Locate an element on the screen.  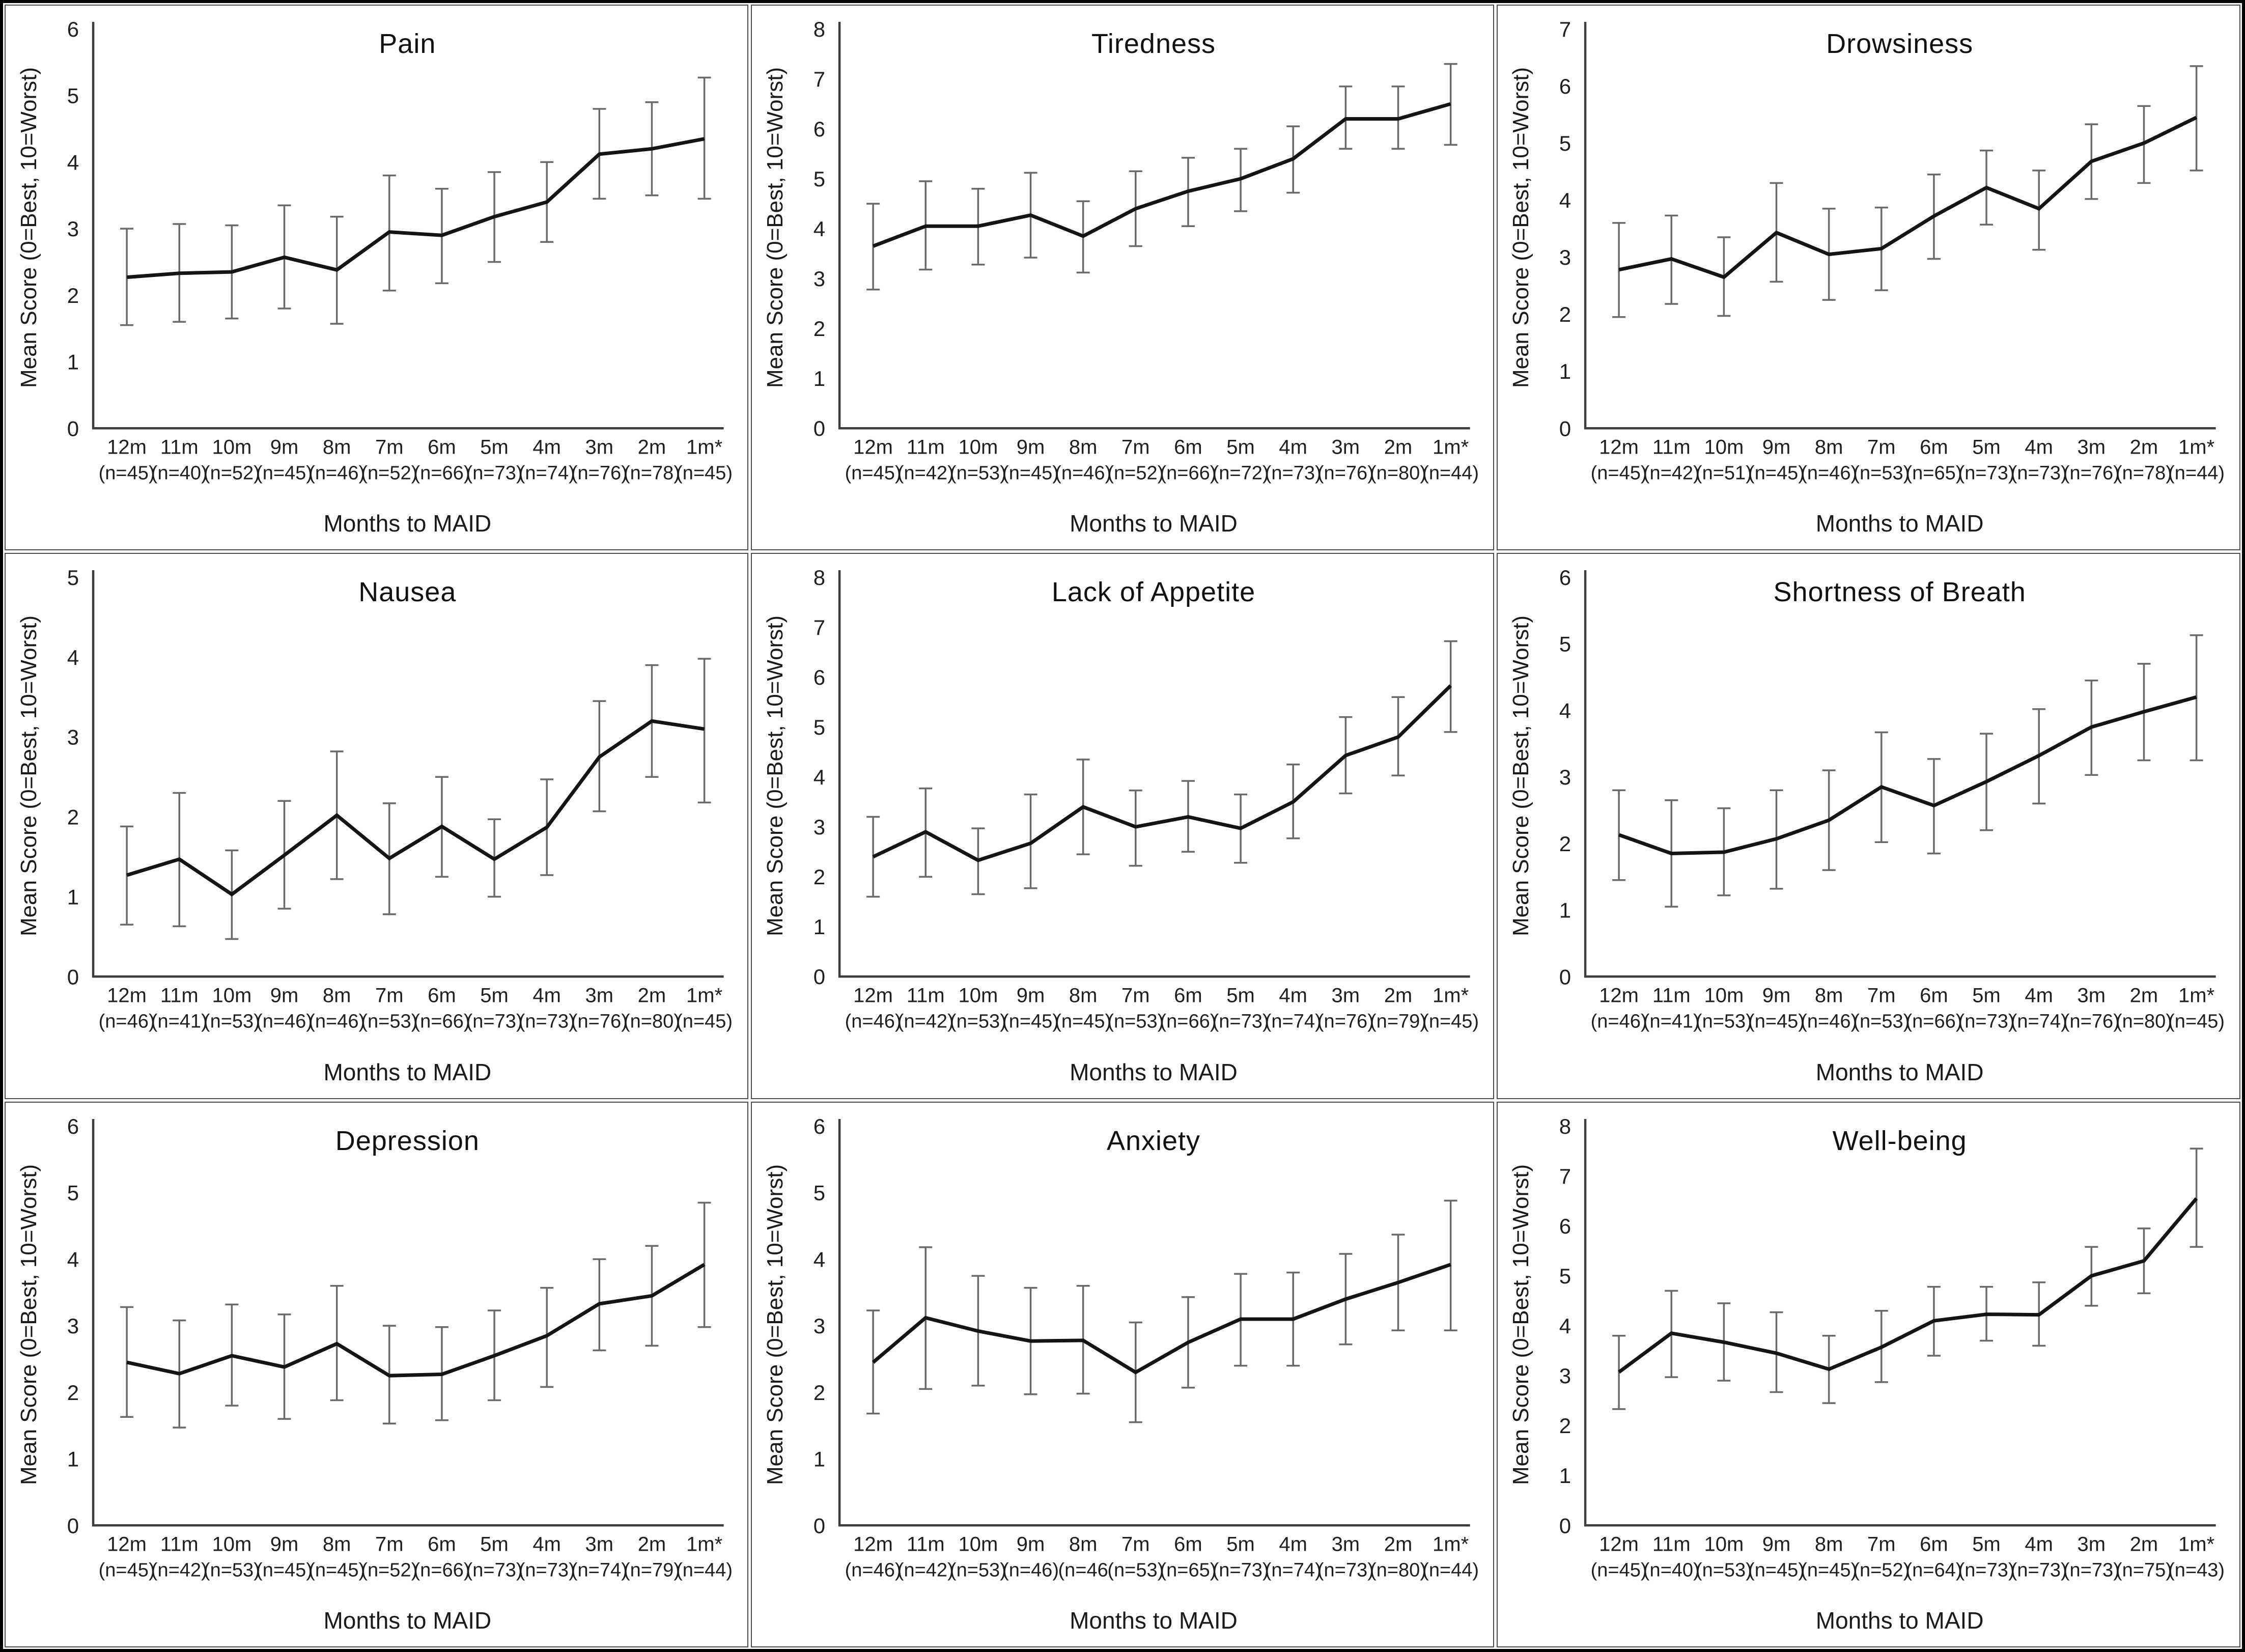
y-tick-label: 3 is located at coordinates (819, 279).